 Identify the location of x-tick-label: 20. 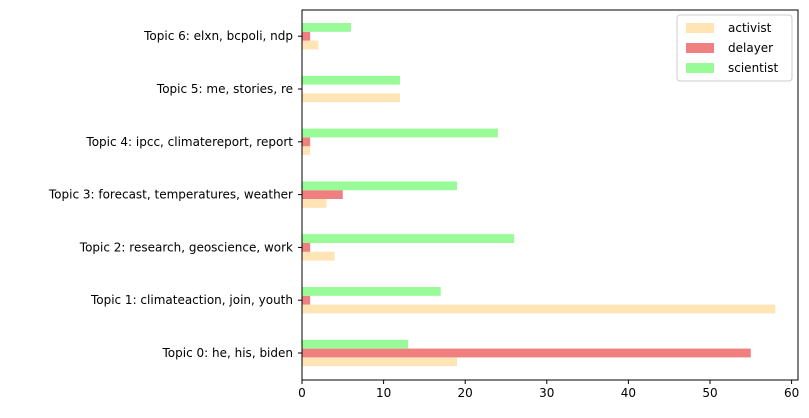
(465, 393).